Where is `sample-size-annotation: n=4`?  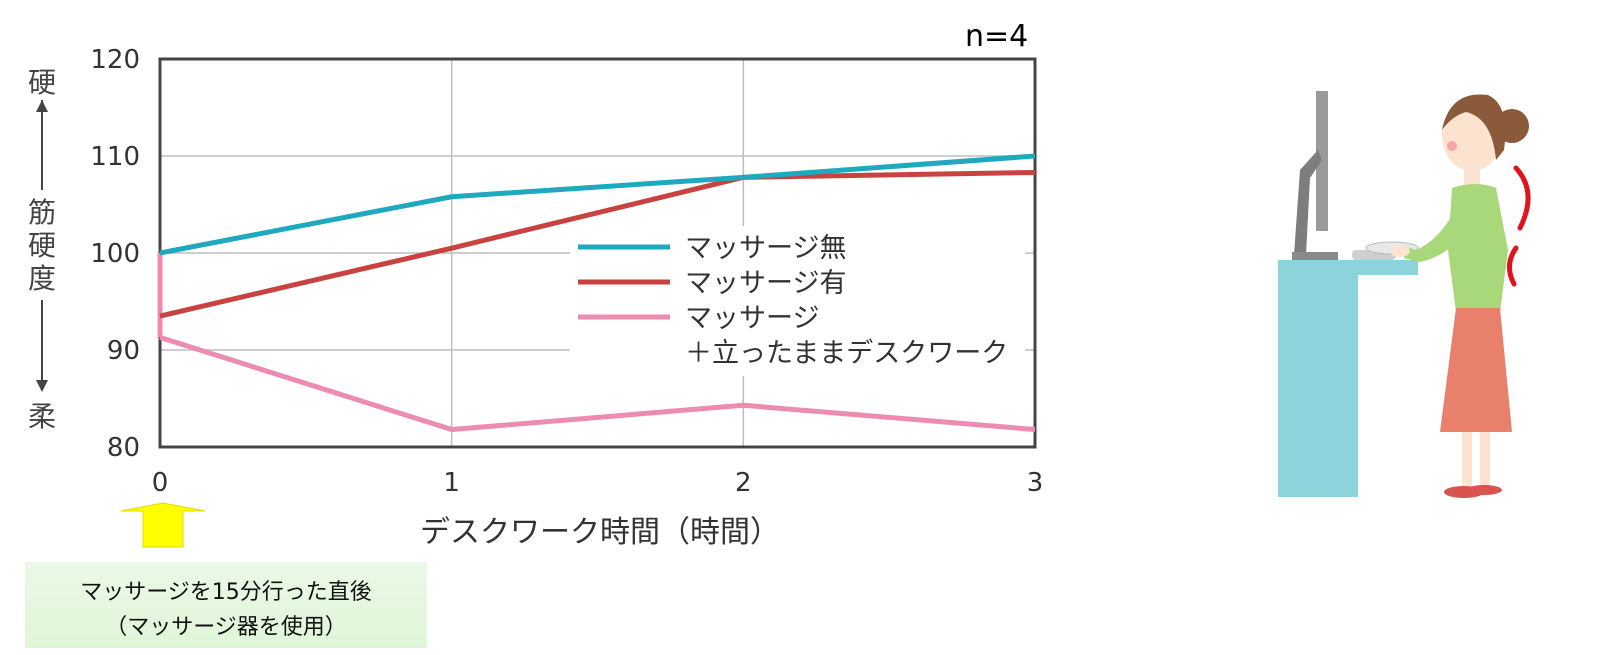
sample-size-annotation: n=4 is located at coordinates (996, 36).